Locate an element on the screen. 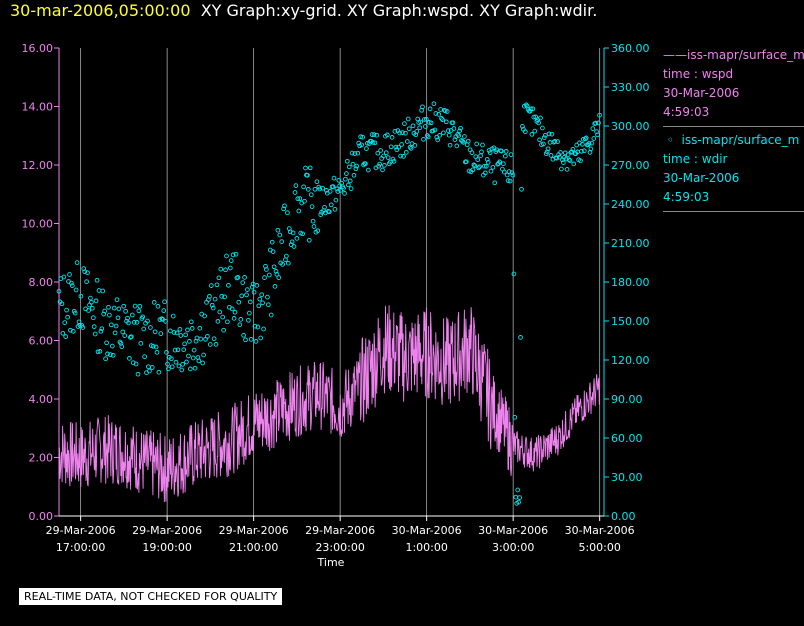  x-tick-date: 29-Mar-2006 is located at coordinates (167, 530).